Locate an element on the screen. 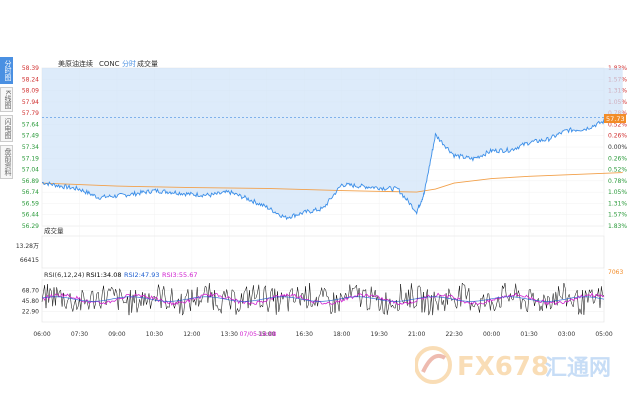 The height and width of the screenshot is (400, 640). price-tick-label: 58.09 is located at coordinates (30, 91).